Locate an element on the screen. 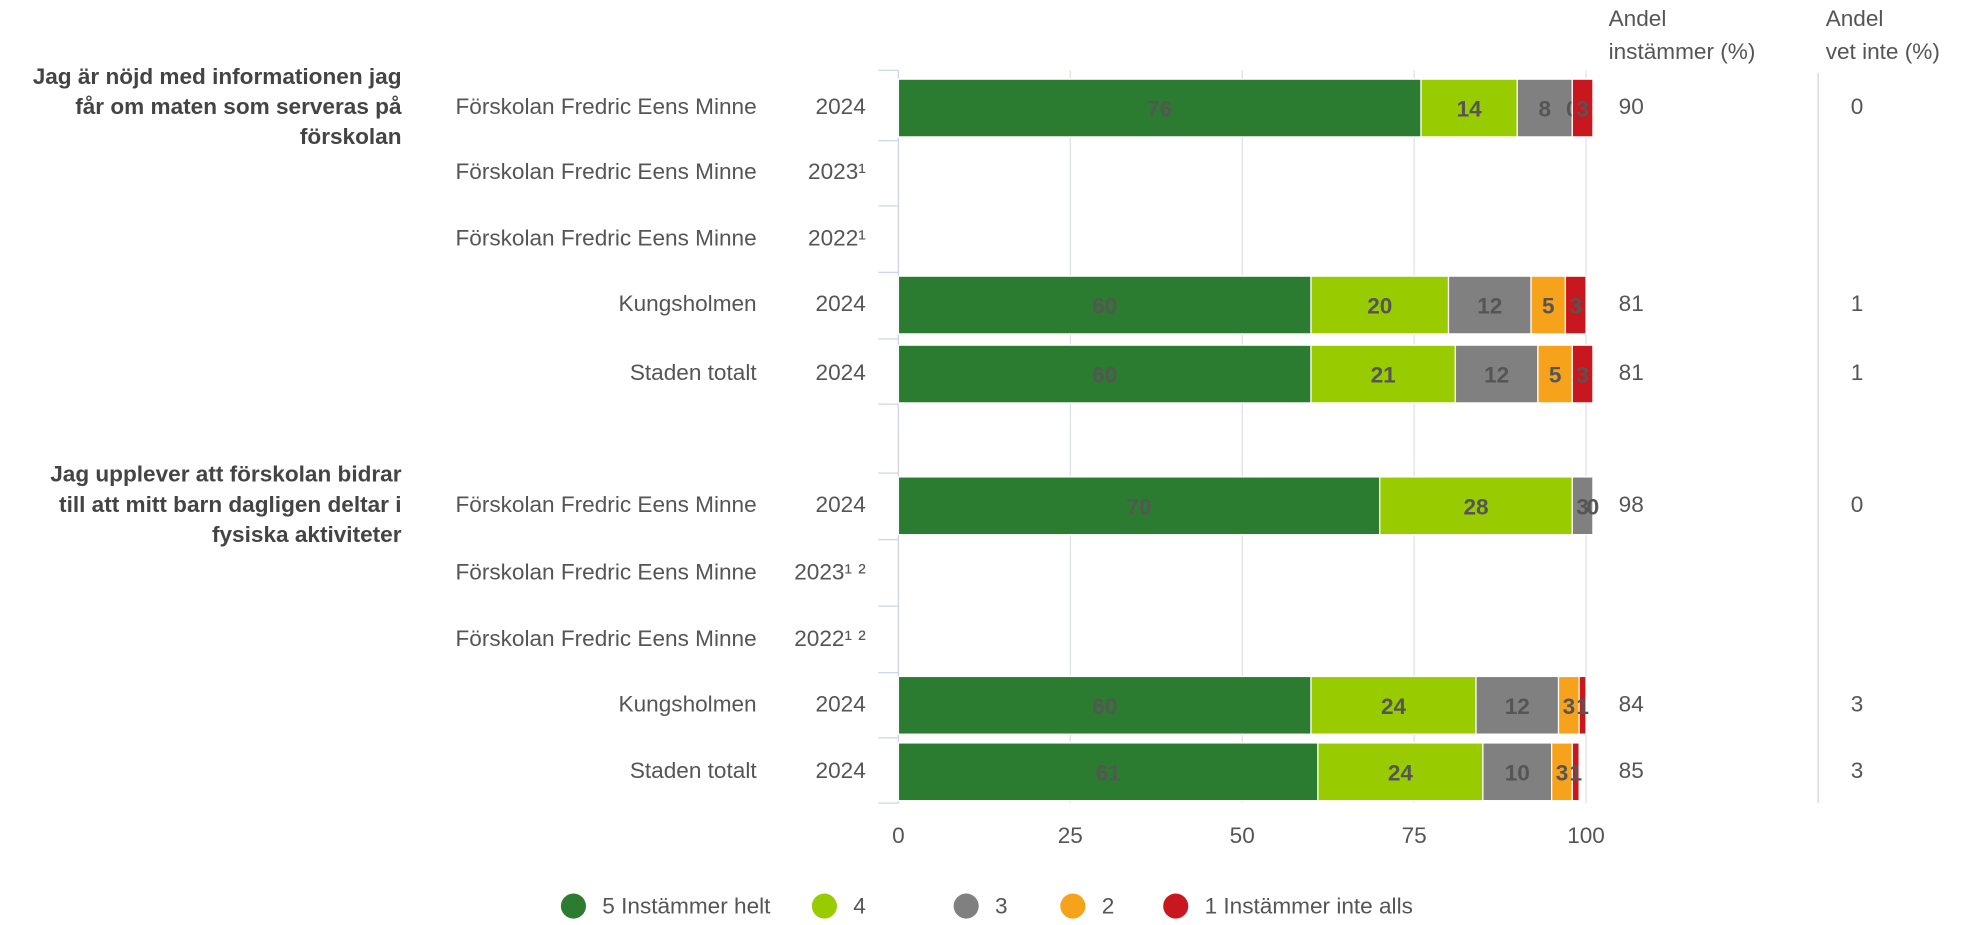  data-label: 8 is located at coordinates (1544, 109).